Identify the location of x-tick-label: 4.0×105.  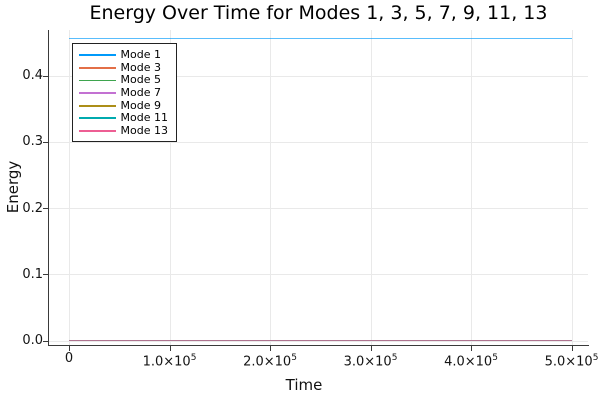
(471, 361).